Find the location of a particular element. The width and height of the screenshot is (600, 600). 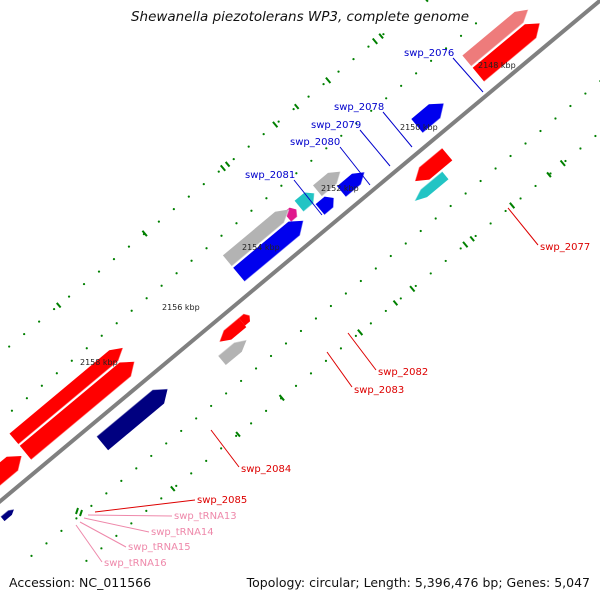

leader-swp_2082 is located at coordinates (362, 351).